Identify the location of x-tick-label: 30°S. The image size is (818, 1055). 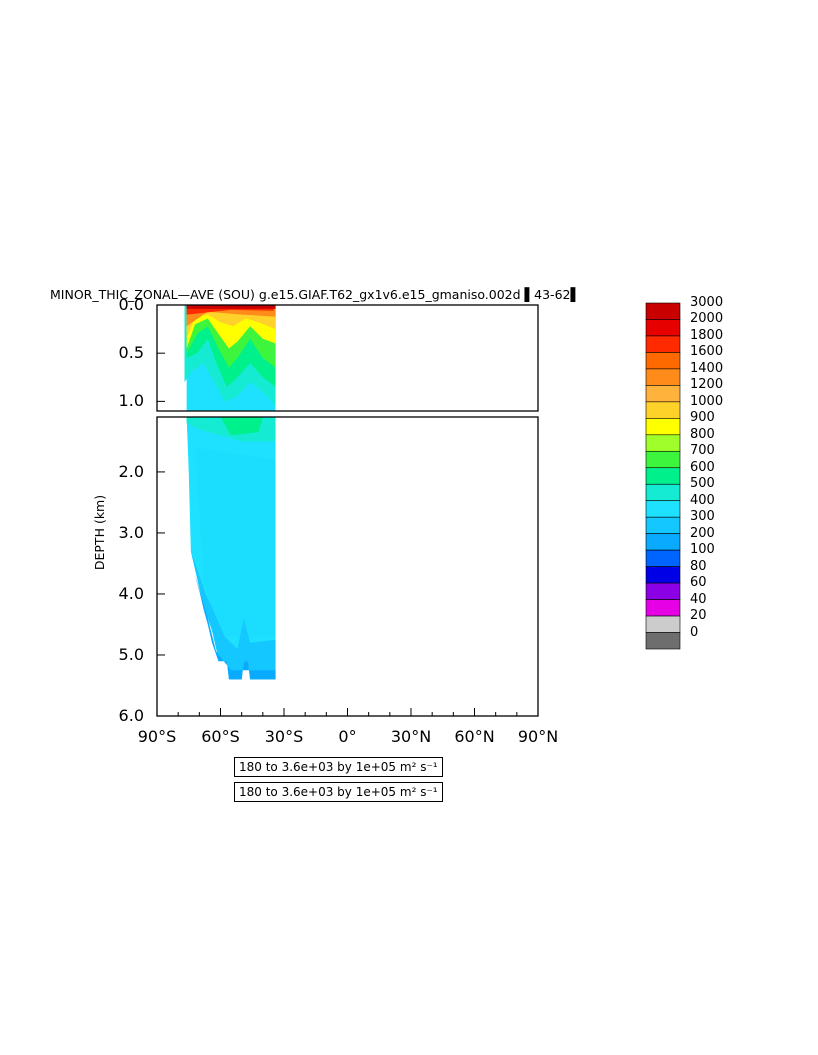
(284, 736).